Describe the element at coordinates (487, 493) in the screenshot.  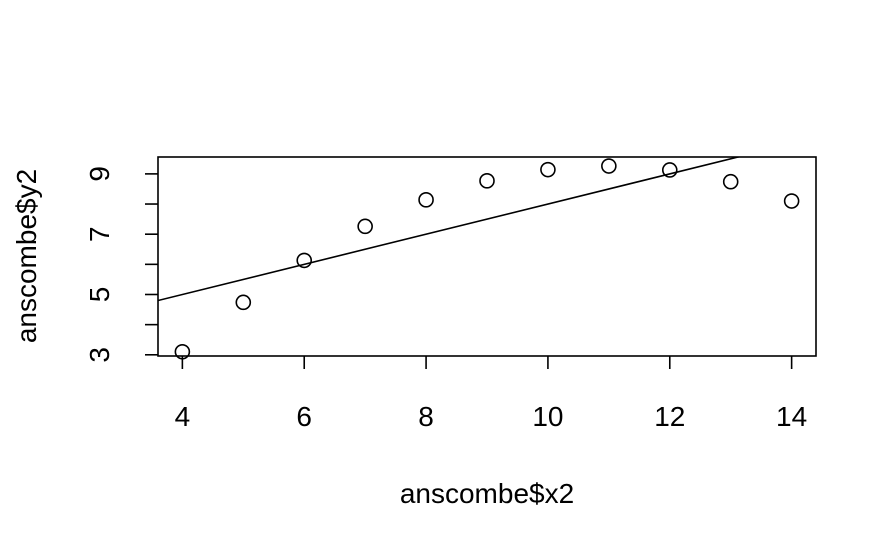
I see `x-axis-label: anscombe$x2` at that location.